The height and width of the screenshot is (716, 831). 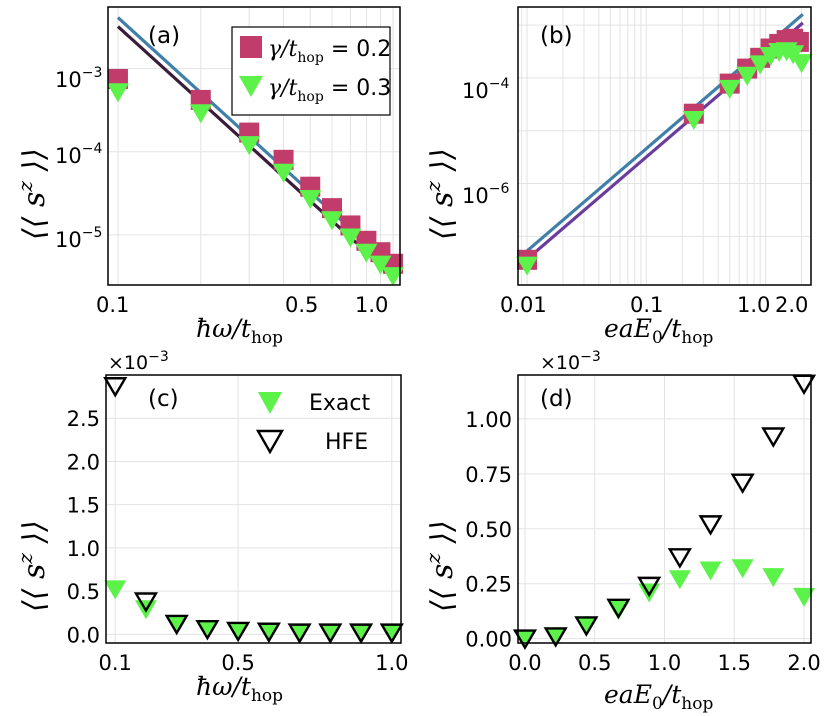 I want to click on panel-c-grid, so click(x=253, y=509).